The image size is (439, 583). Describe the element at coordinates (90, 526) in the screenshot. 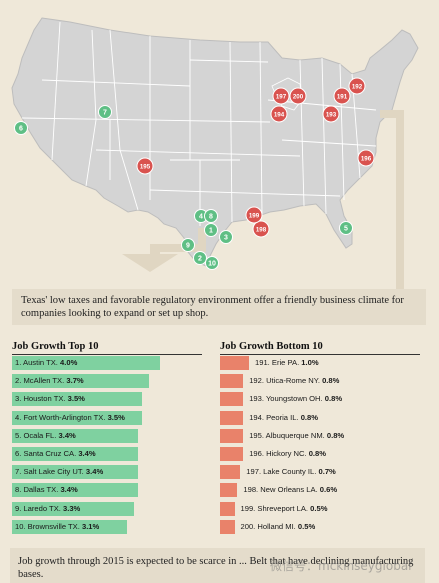

I see `top-10-value: 3.1%` at that location.